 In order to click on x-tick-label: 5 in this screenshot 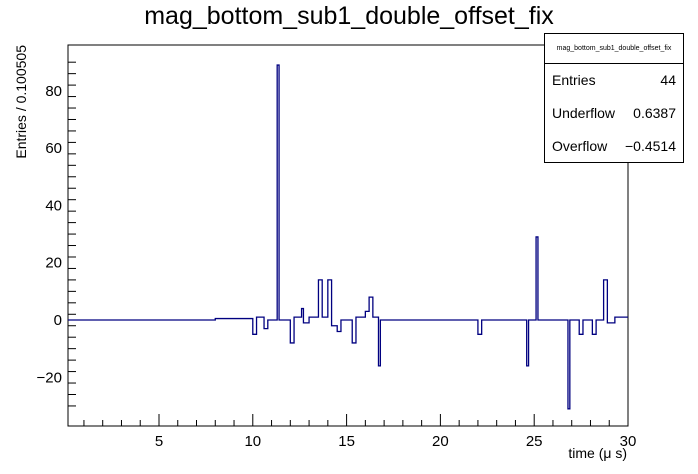, I will do `click(159, 441)`.